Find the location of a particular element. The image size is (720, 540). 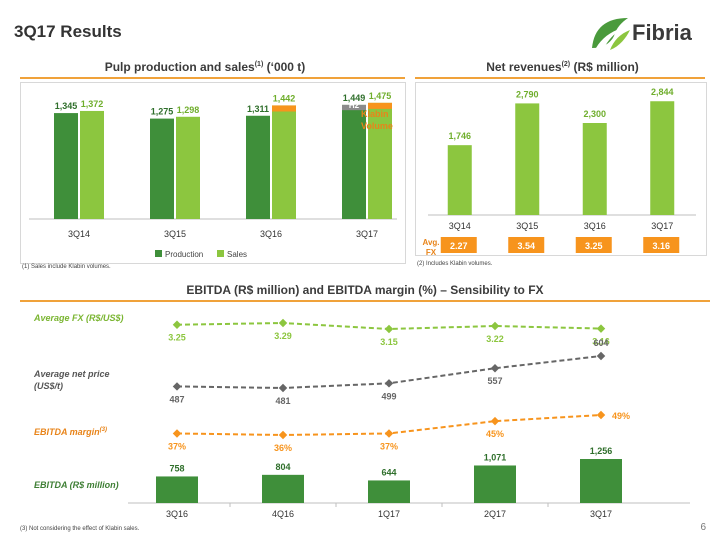

ebitda-category-1q17: 1Q17 is located at coordinates (389, 514).